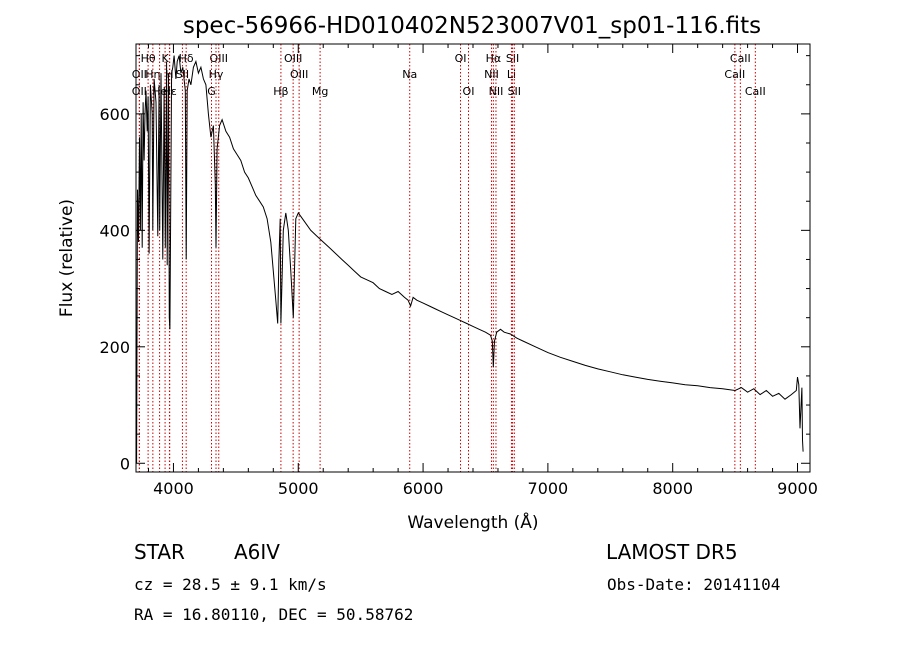  What do you see at coordinates (159, 552) in the screenshot?
I see `object-class: STAR` at bounding box center [159, 552].